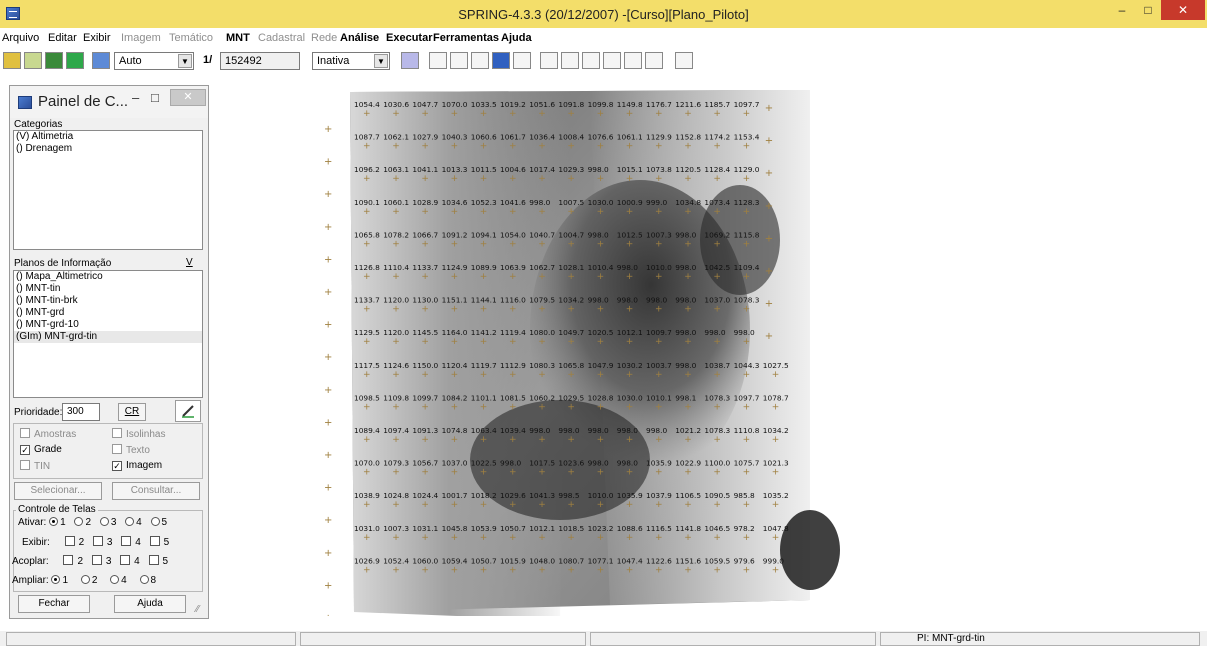 The width and height of the screenshot is (1207, 646). What do you see at coordinates (410, 60) in the screenshot?
I see `display-icon` at bounding box center [410, 60].